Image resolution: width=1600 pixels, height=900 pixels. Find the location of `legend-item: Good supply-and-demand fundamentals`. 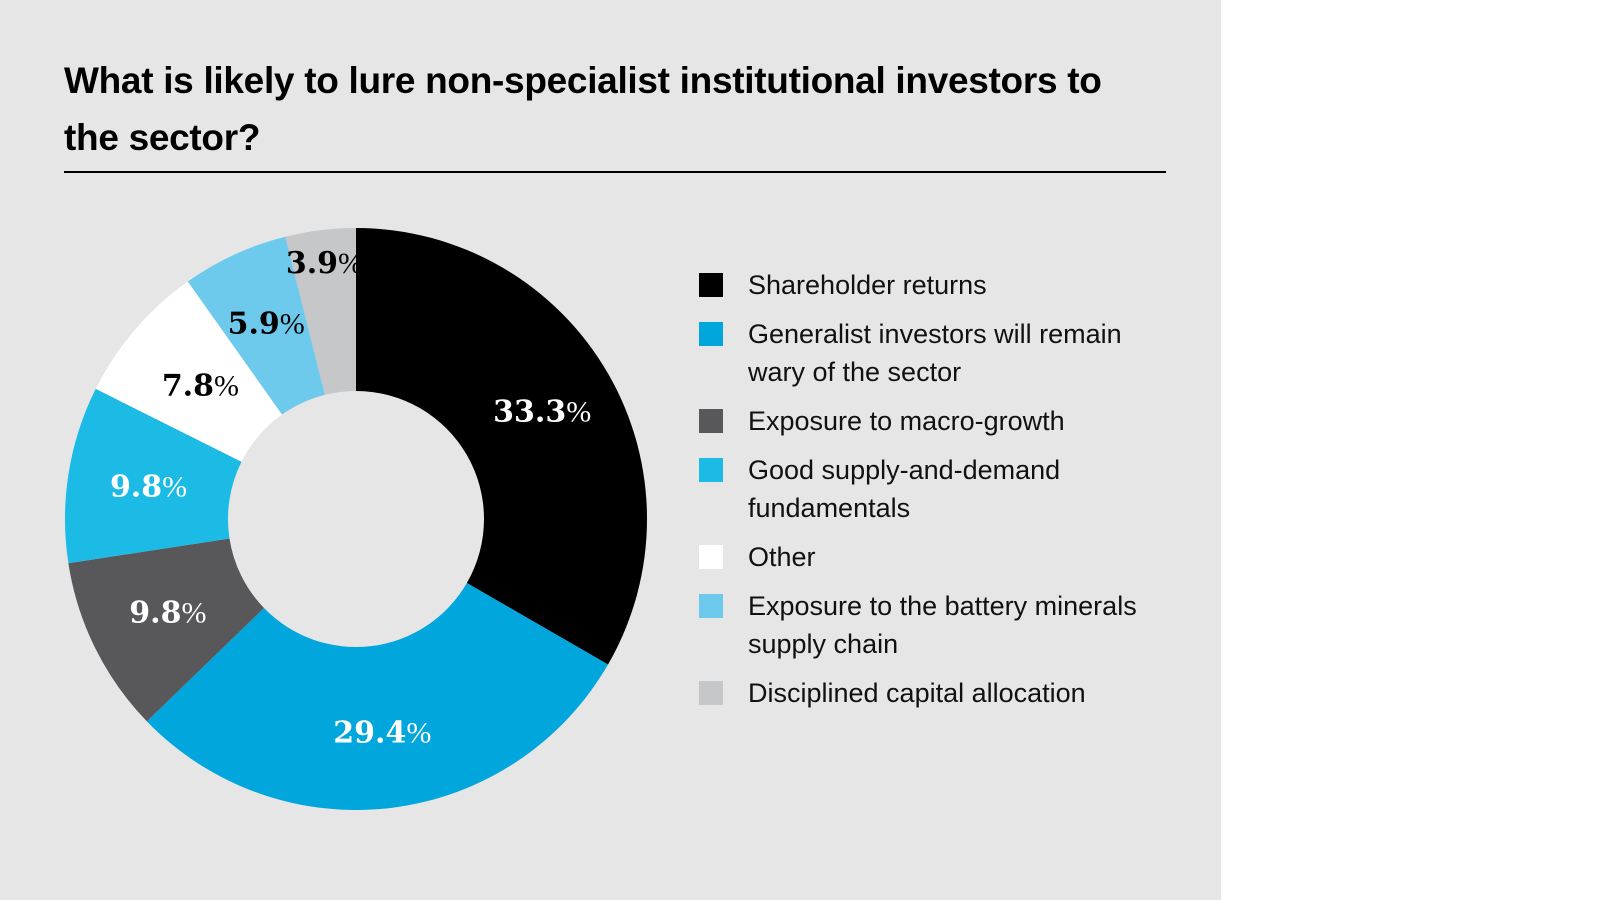

legend-item: Good supply-and-demand fundamentals is located at coordinates (929, 489).